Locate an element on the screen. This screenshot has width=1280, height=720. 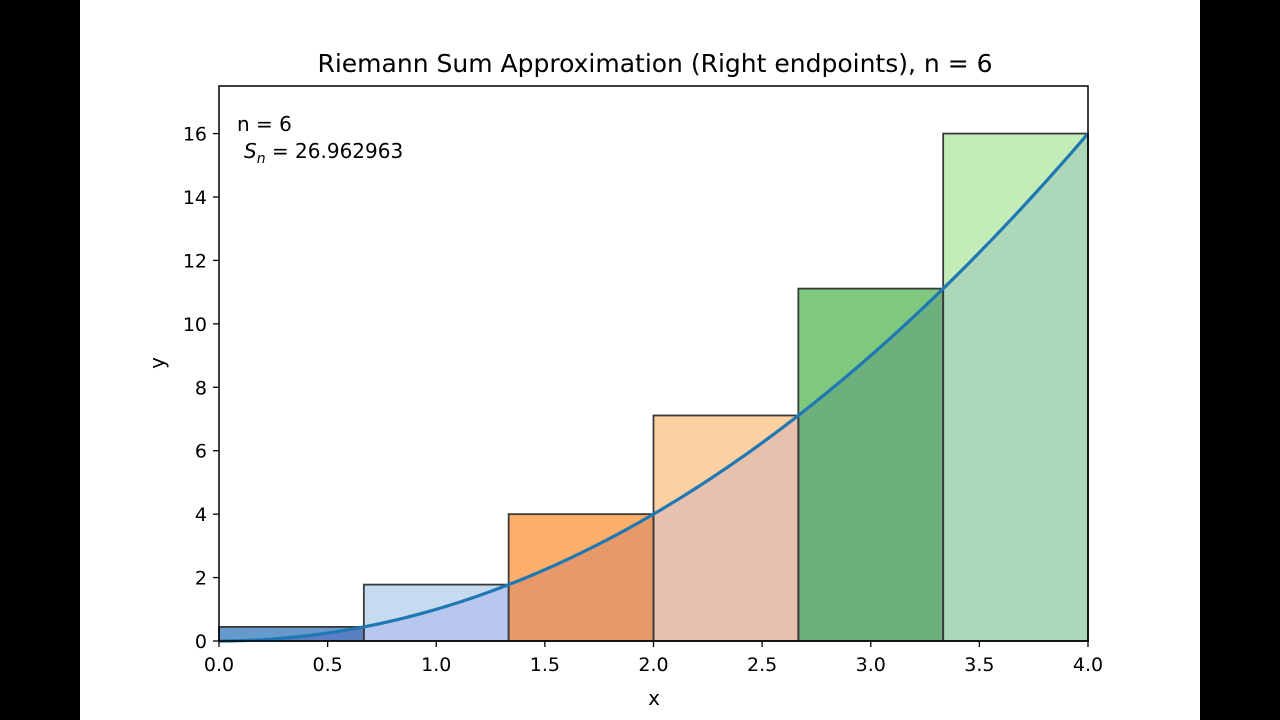
y-ticks: 0 2 4 6 8 10 12 14 16 is located at coordinates (201, 388).